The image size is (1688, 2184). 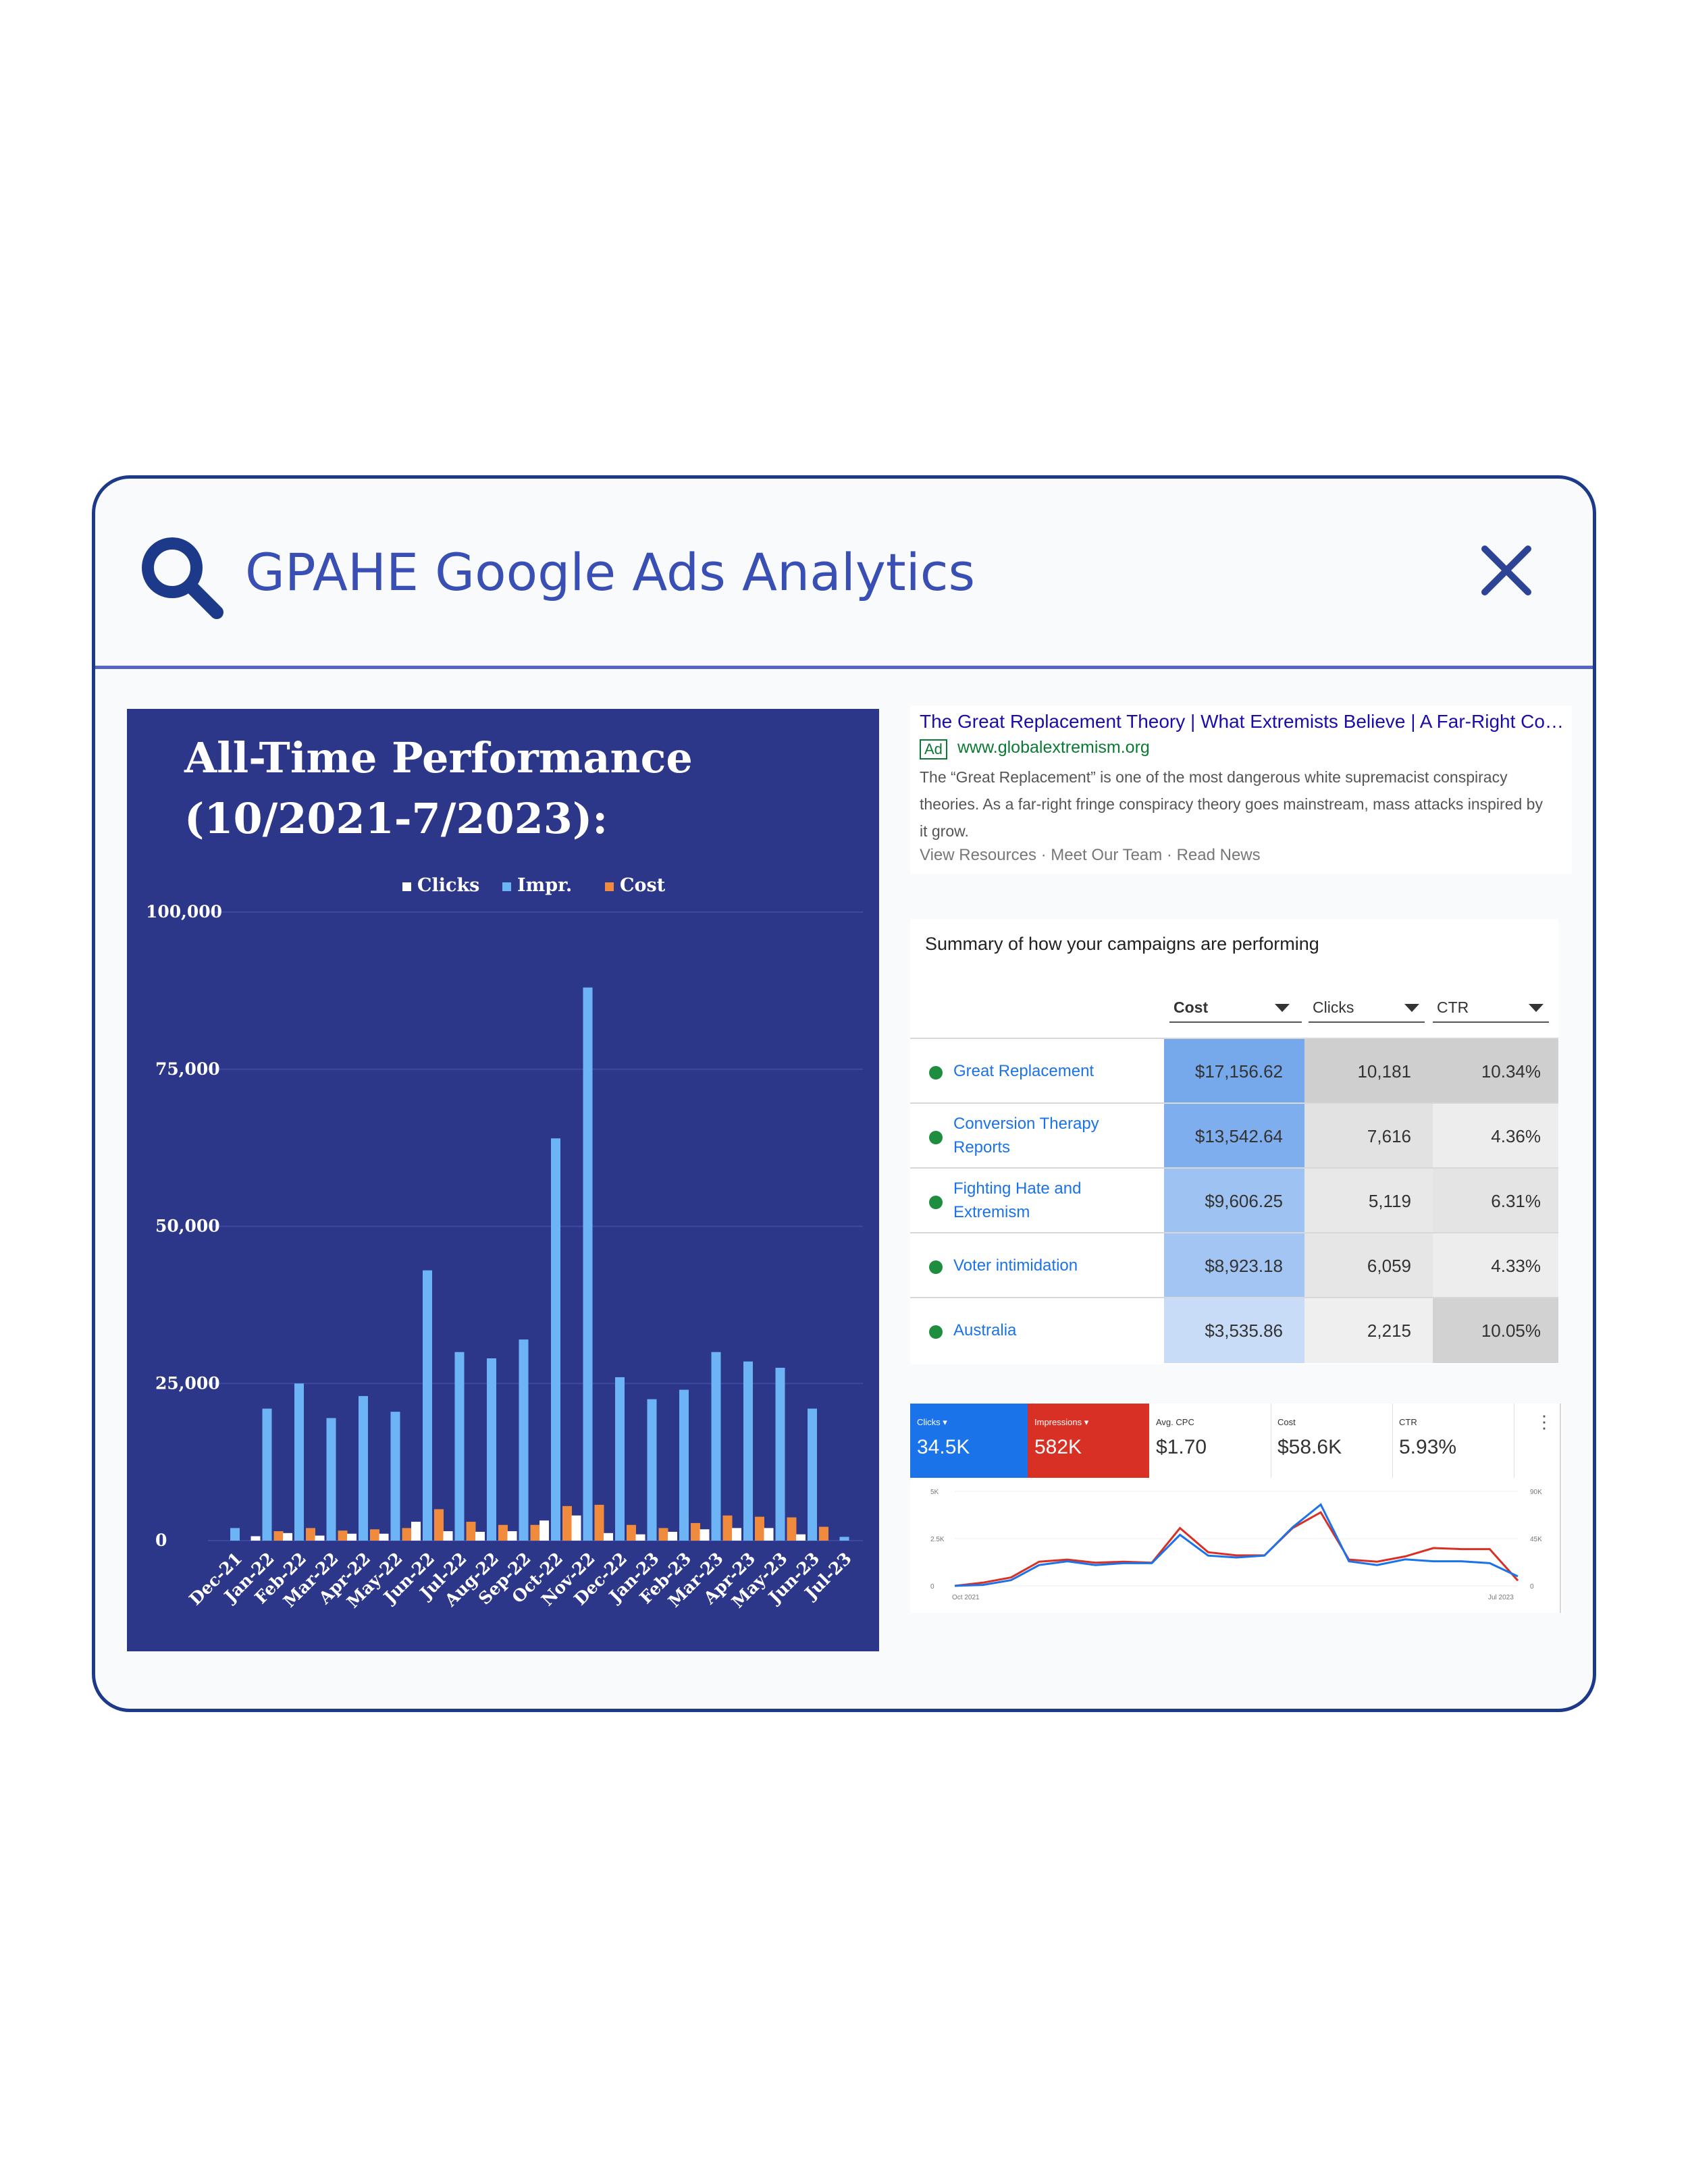 What do you see at coordinates (1491, 1022) in the screenshot?
I see `column-underline` at bounding box center [1491, 1022].